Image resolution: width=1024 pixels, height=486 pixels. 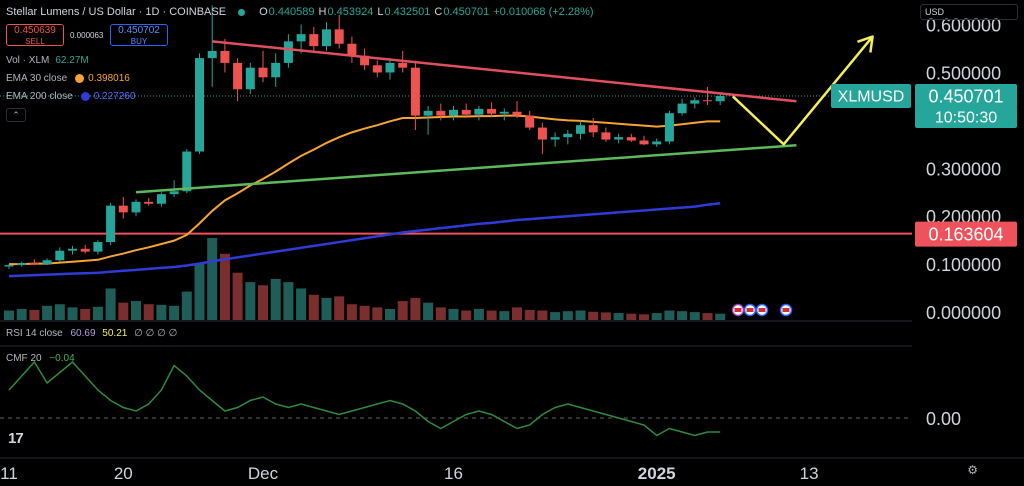 What do you see at coordinates (35, 30) in the screenshot?
I see `sell-price: 0.450639` at bounding box center [35, 30].